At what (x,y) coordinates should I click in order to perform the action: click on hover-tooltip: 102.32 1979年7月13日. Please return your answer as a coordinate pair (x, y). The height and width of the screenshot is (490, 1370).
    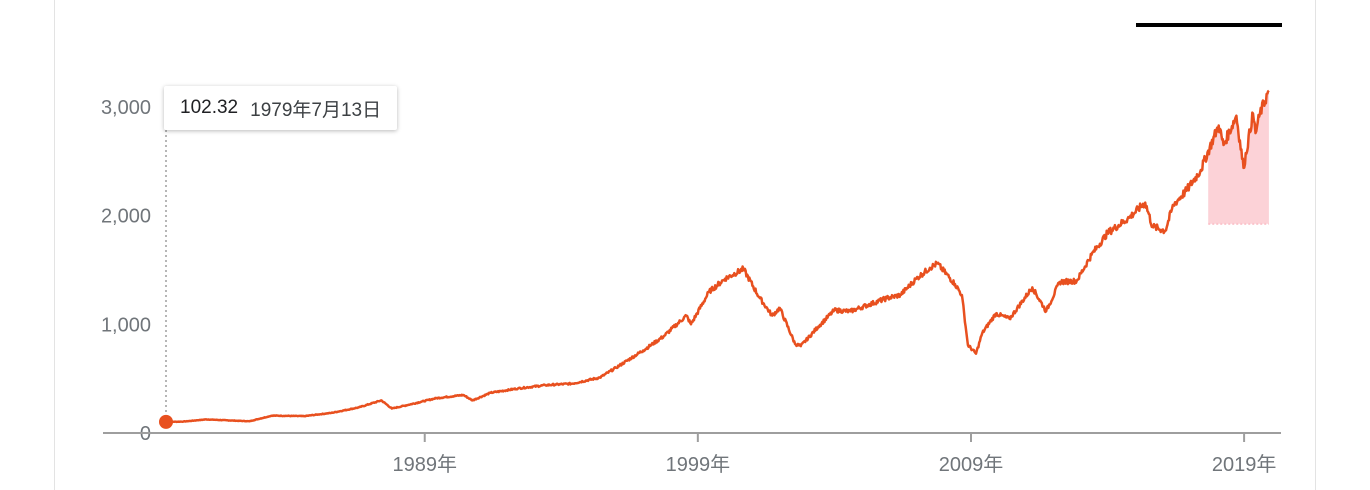
    Looking at the image, I should click on (281, 108).